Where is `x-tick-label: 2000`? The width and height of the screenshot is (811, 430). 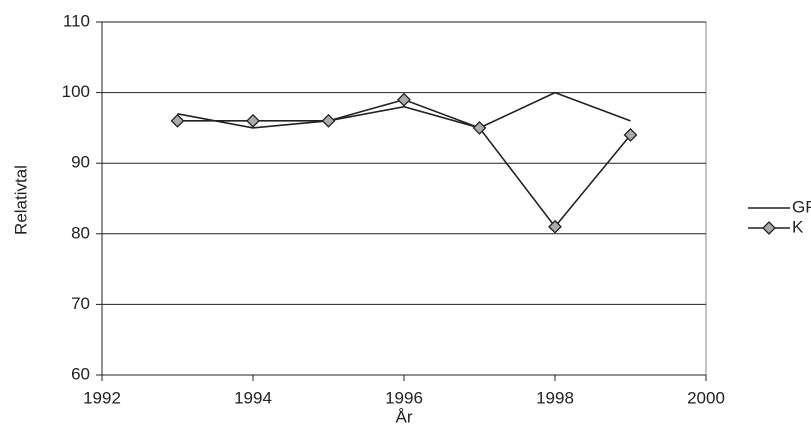 x-tick-label: 2000 is located at coordinates (706, 397).